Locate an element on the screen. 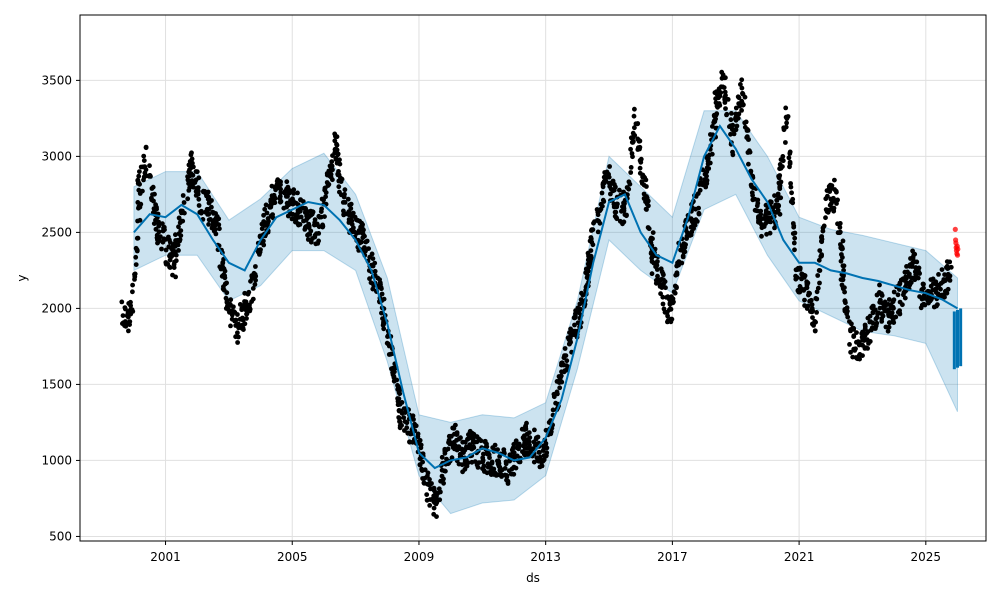 This screenshot has height=600, width=1000. x-tick-label: 2025 is located at coordinates (926, 557).